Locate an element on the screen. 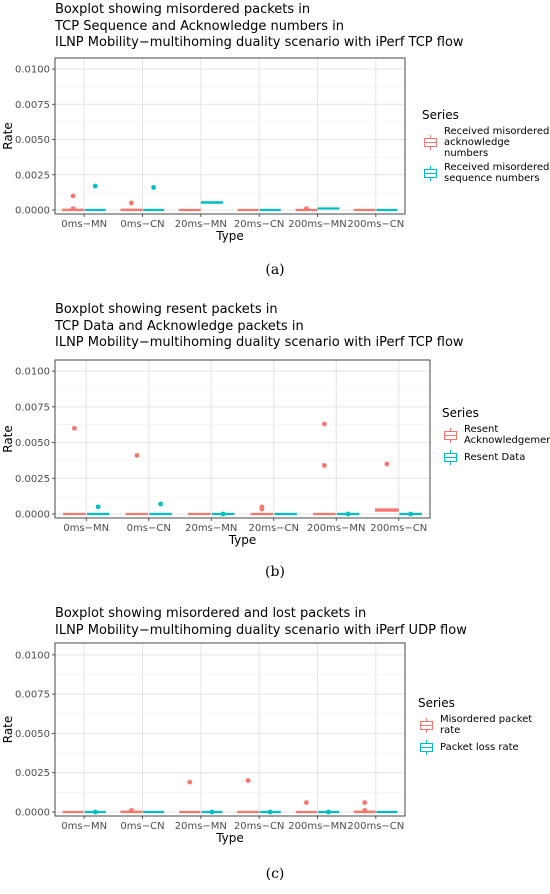  legend-item: Packet loss rate is located at coordinates (484, 747).